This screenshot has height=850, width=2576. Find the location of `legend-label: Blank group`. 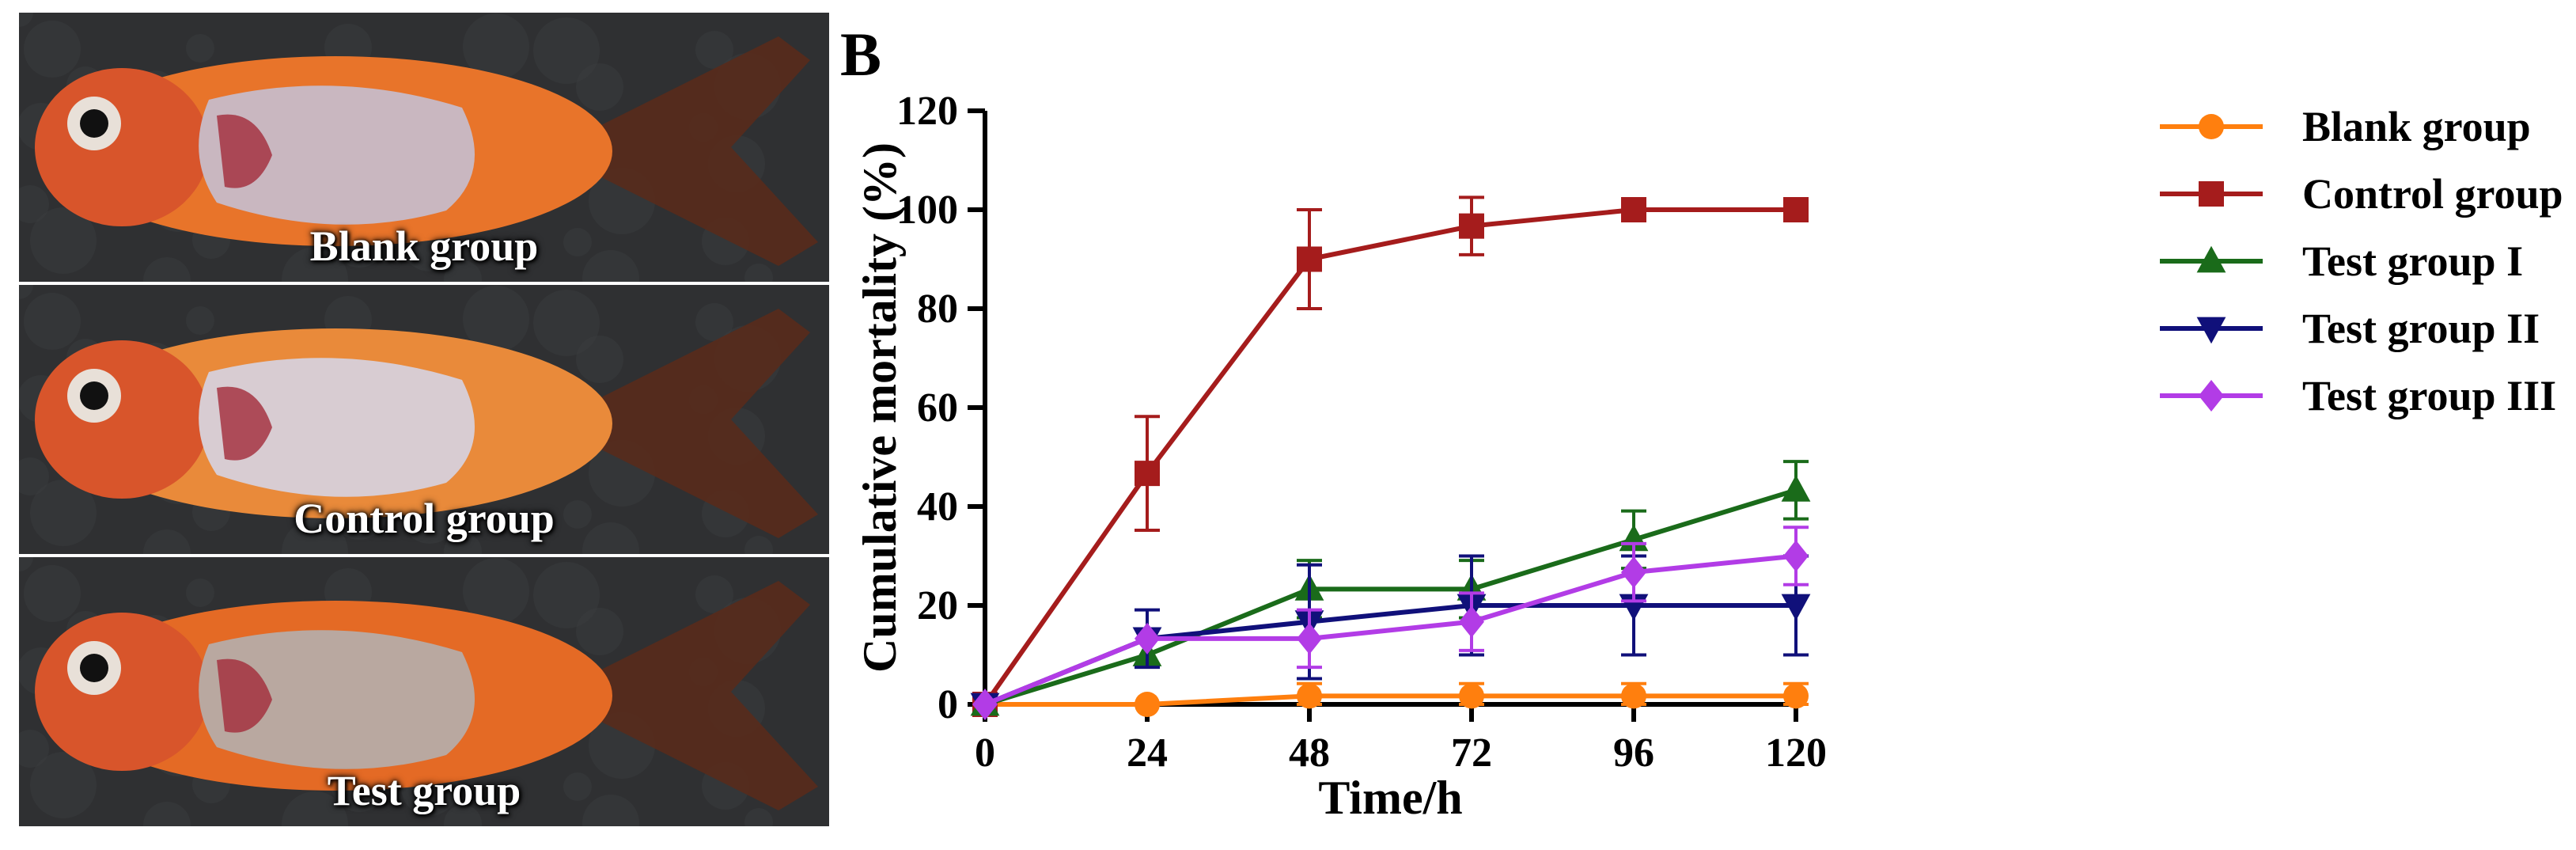

legend-label: Blank group is located at coordinates (2416, 126).